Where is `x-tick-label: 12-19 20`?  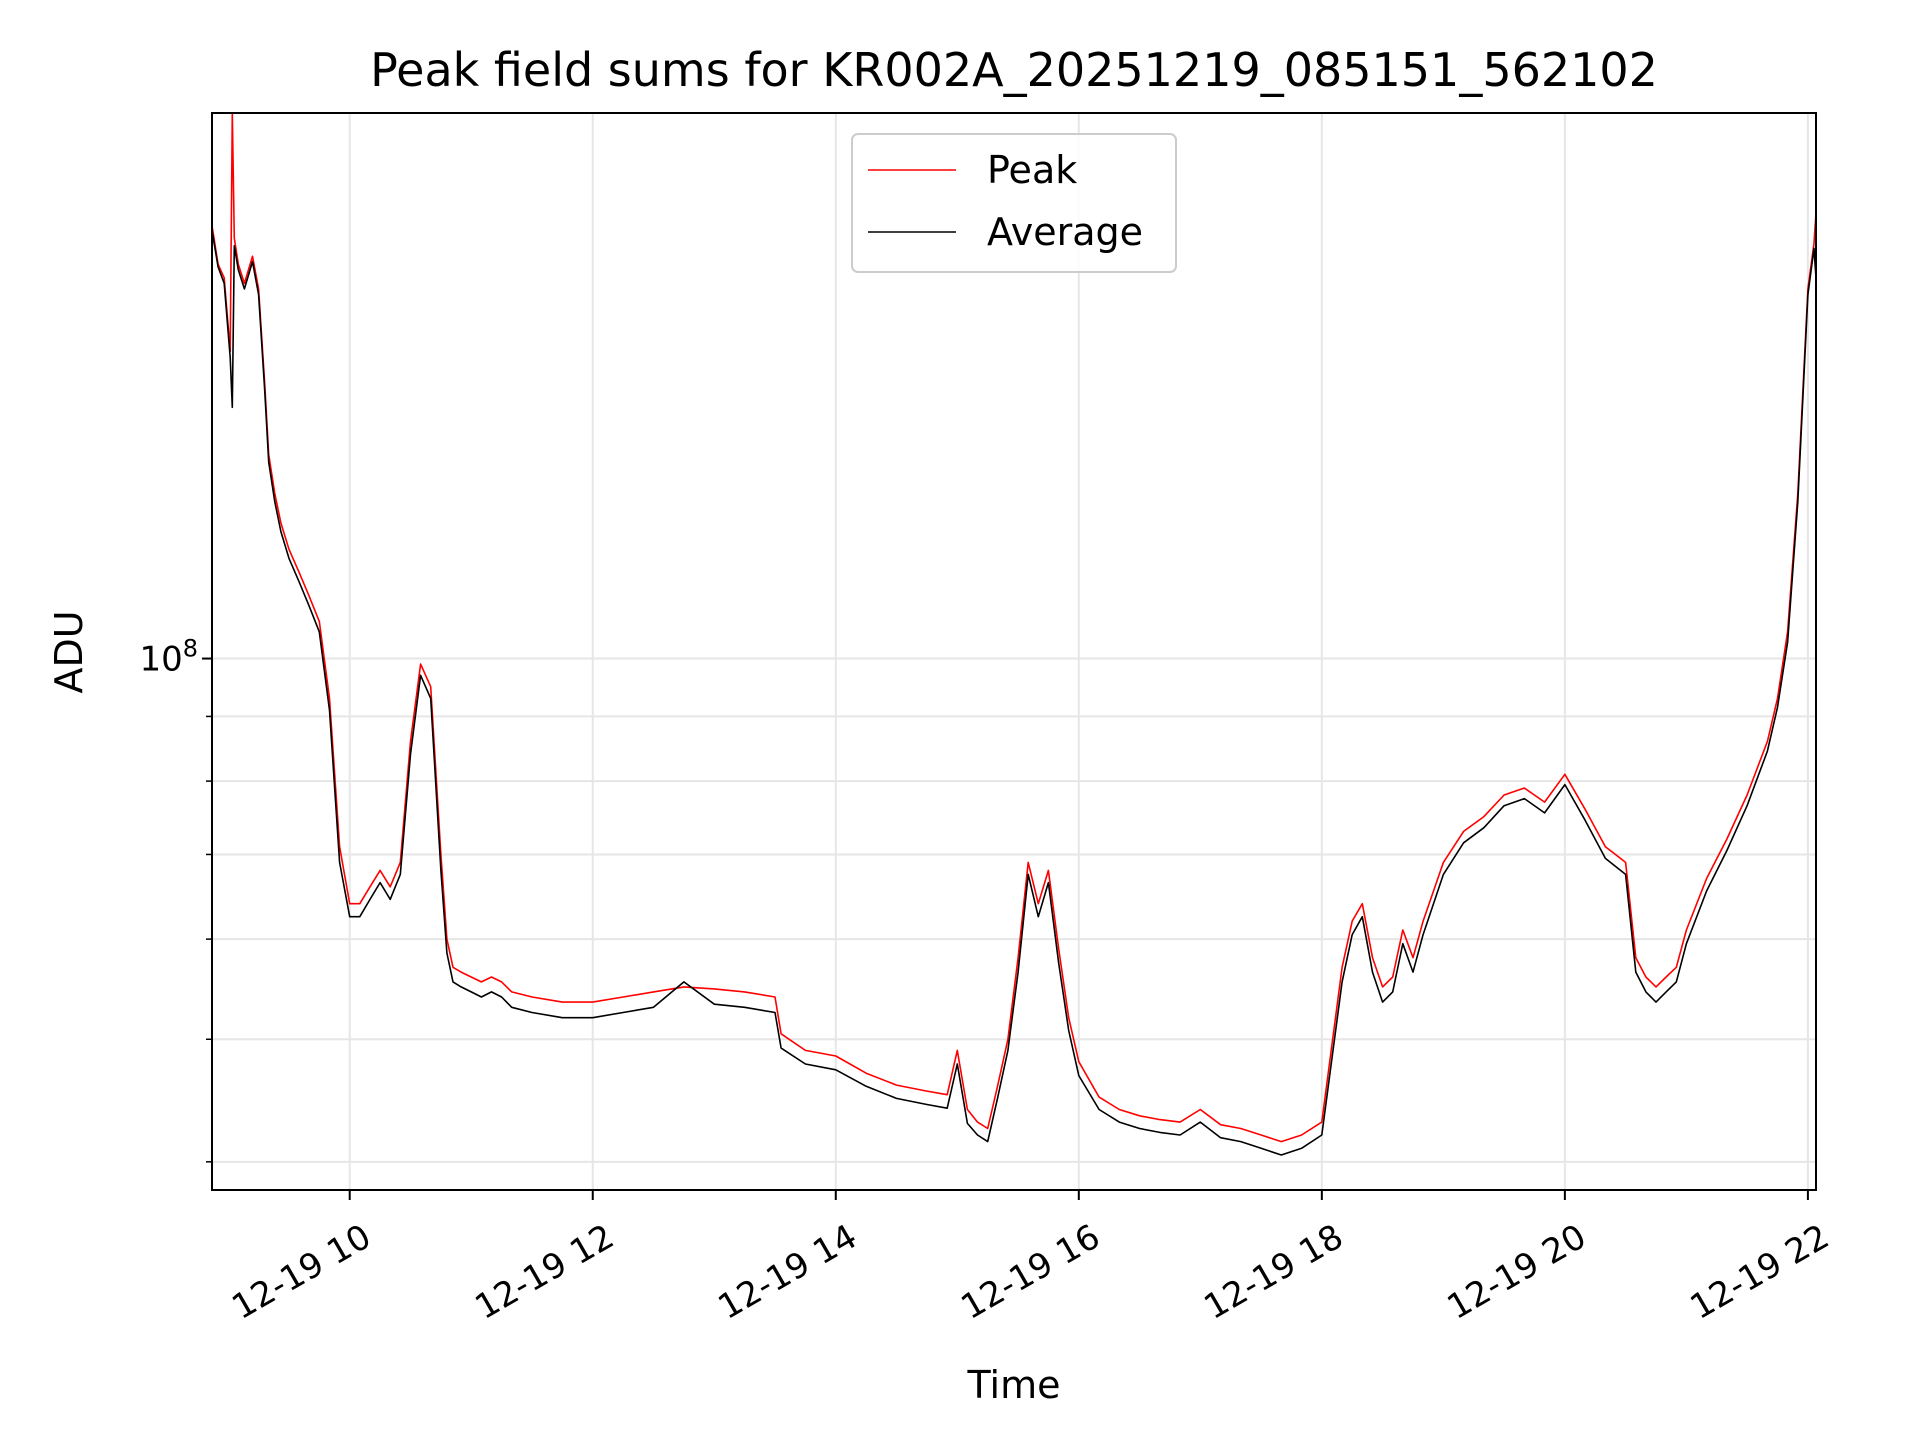
x-tick-label: 12-19 20 is located at coordinates (1517, 1272).